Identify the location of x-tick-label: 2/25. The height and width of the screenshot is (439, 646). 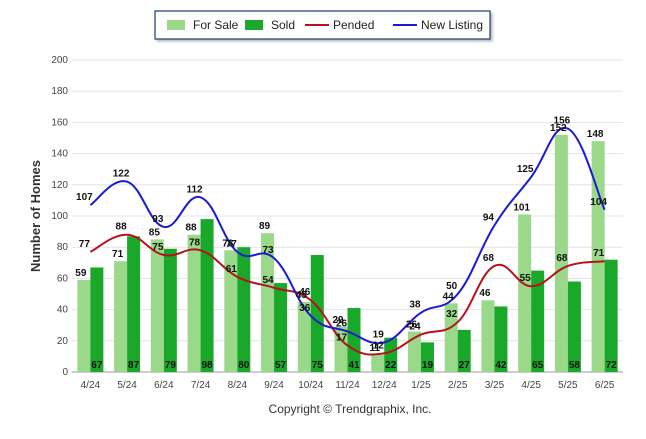
(458, 385).